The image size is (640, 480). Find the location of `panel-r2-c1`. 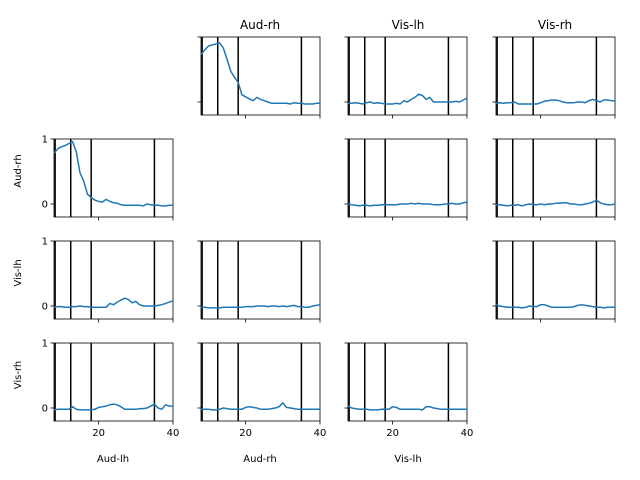

panel-r2-c1 is located at coordinates (259, 281).